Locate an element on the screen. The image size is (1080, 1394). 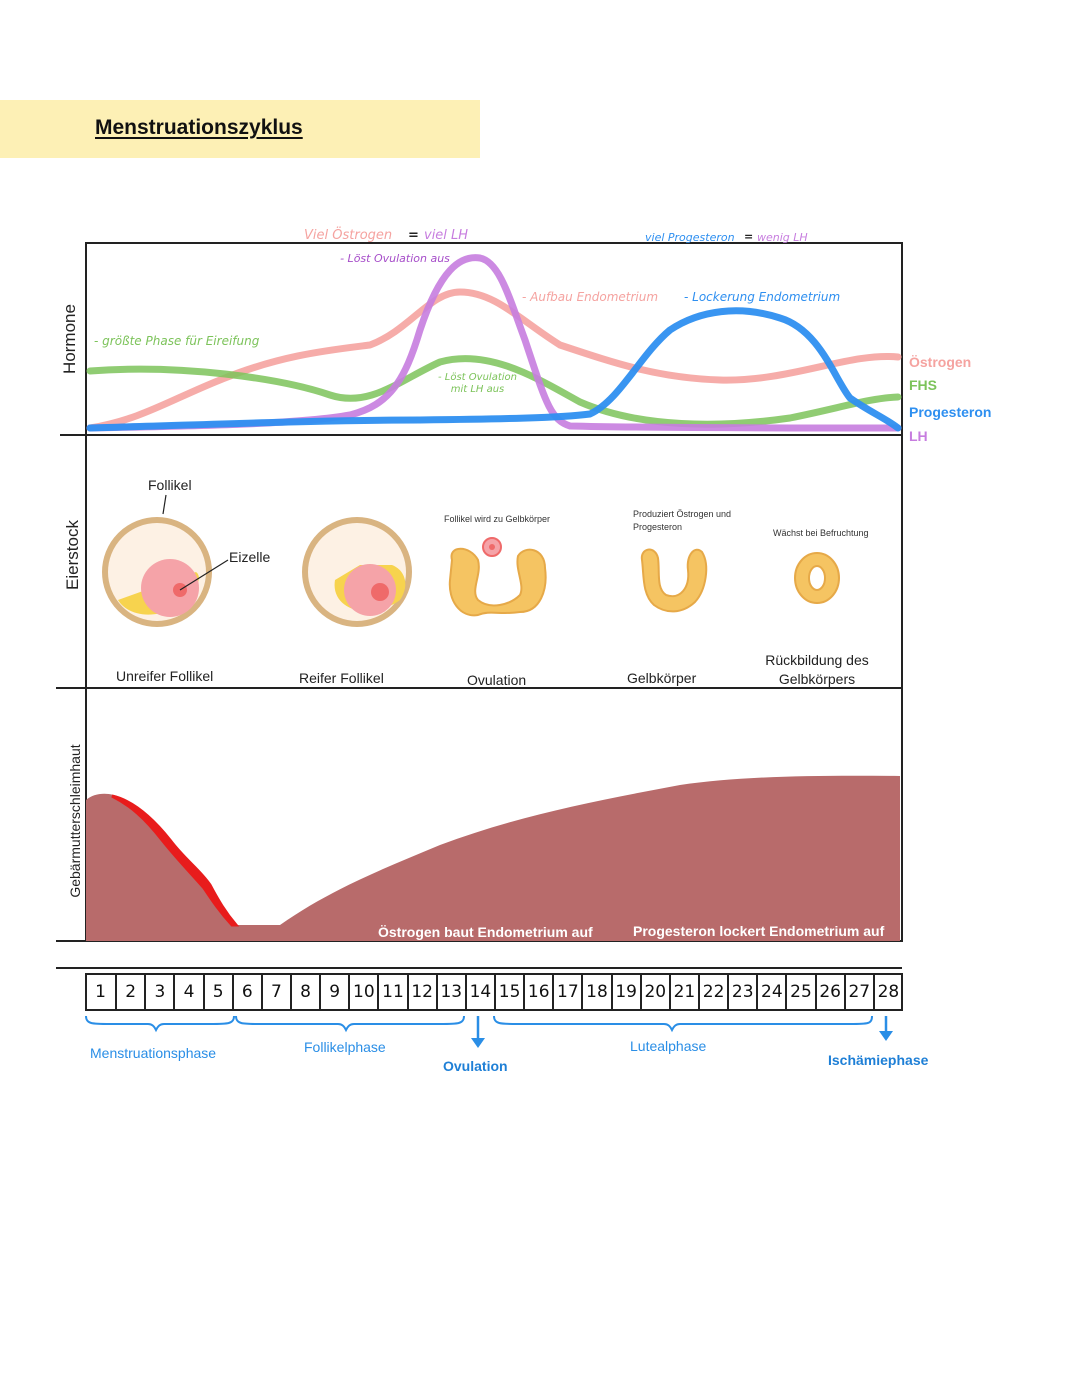
phase-ovulation: Ovulation is located at coordinates (475, 1066).